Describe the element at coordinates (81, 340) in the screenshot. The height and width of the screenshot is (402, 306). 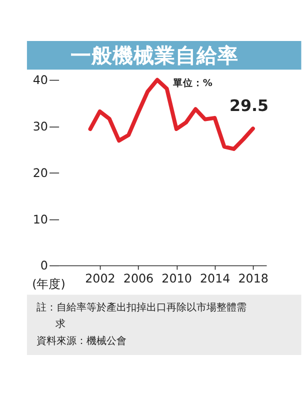
I see `source-note: 資料來源：機械公會` at that location.